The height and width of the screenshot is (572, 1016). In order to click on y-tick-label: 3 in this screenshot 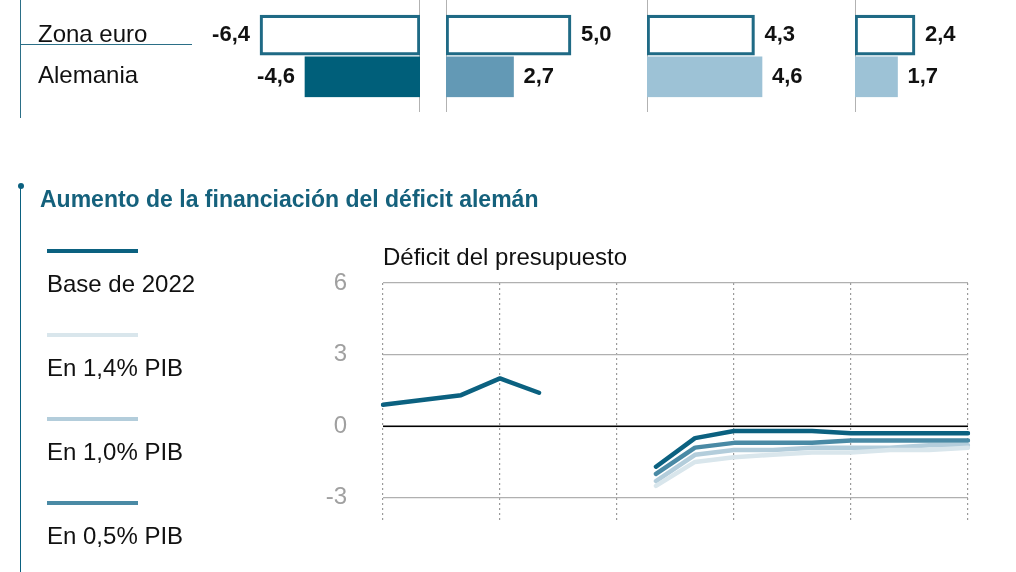, I will do `click(340, 353)`.